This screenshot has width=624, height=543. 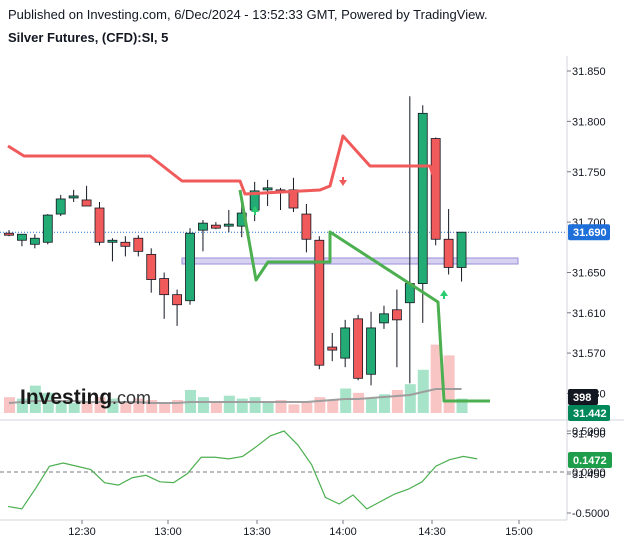 What do you see at coordinates (589, 432) in the screenshot?
I see `osc-tick-label: 0.5000` at bounding box center [589, 432].